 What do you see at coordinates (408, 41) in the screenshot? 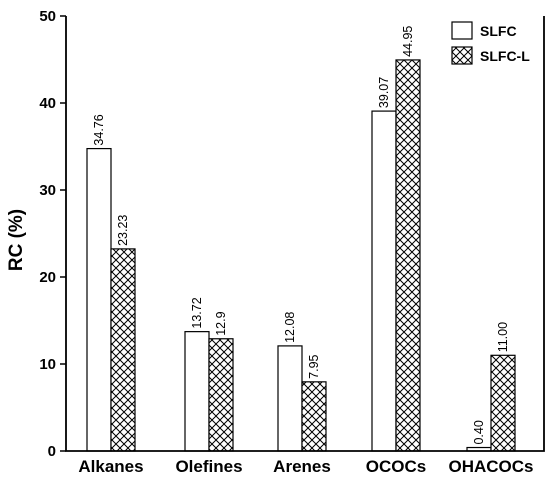
I see `data-label: 44.95` at bounding box center [408, 41].